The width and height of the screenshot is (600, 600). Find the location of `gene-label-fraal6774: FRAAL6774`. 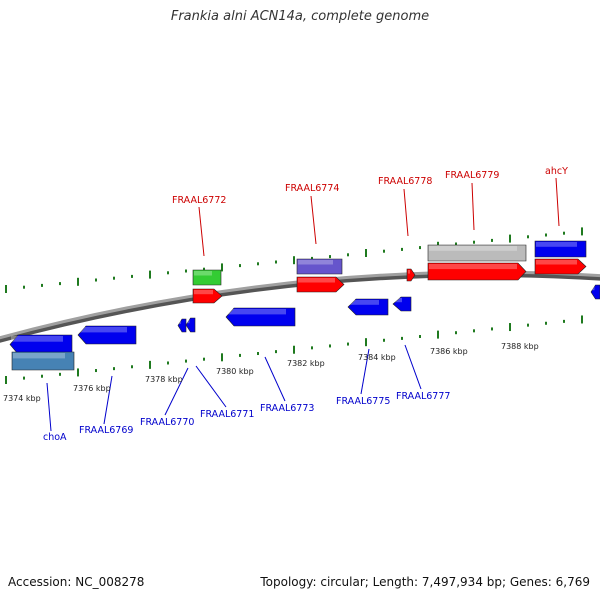

gene-label-fraal6774: FRAAL6774 is located at coordinates (312, 188).